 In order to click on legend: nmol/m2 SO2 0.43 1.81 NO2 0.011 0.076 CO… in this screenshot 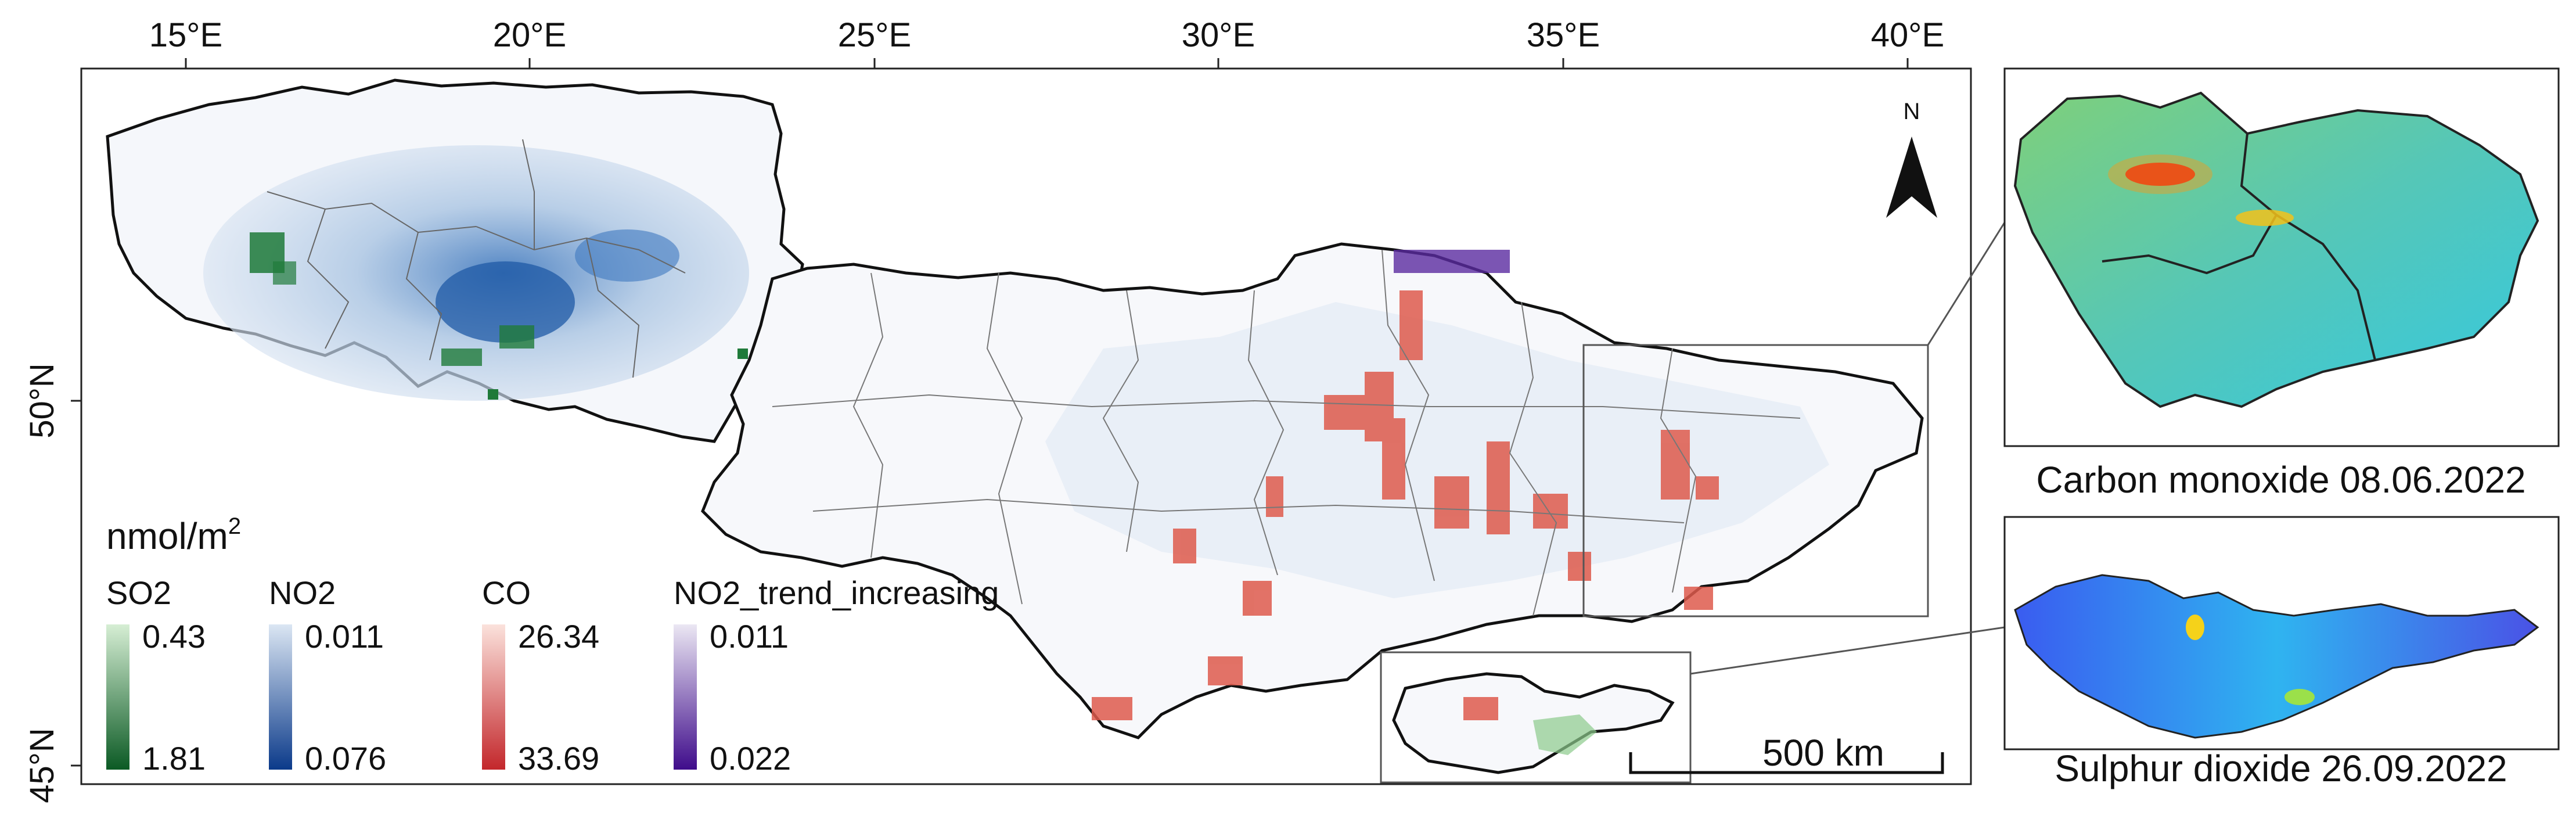, I will do `click(552, 645)`.